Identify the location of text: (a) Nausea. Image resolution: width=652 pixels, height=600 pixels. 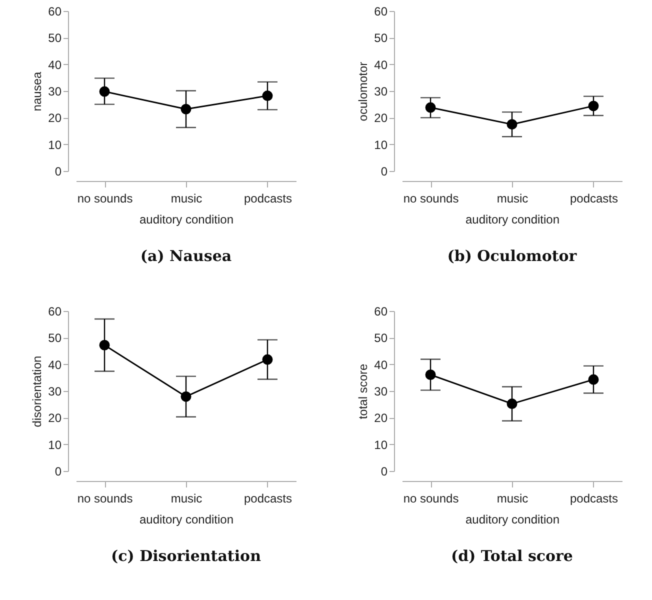
(186, 256).